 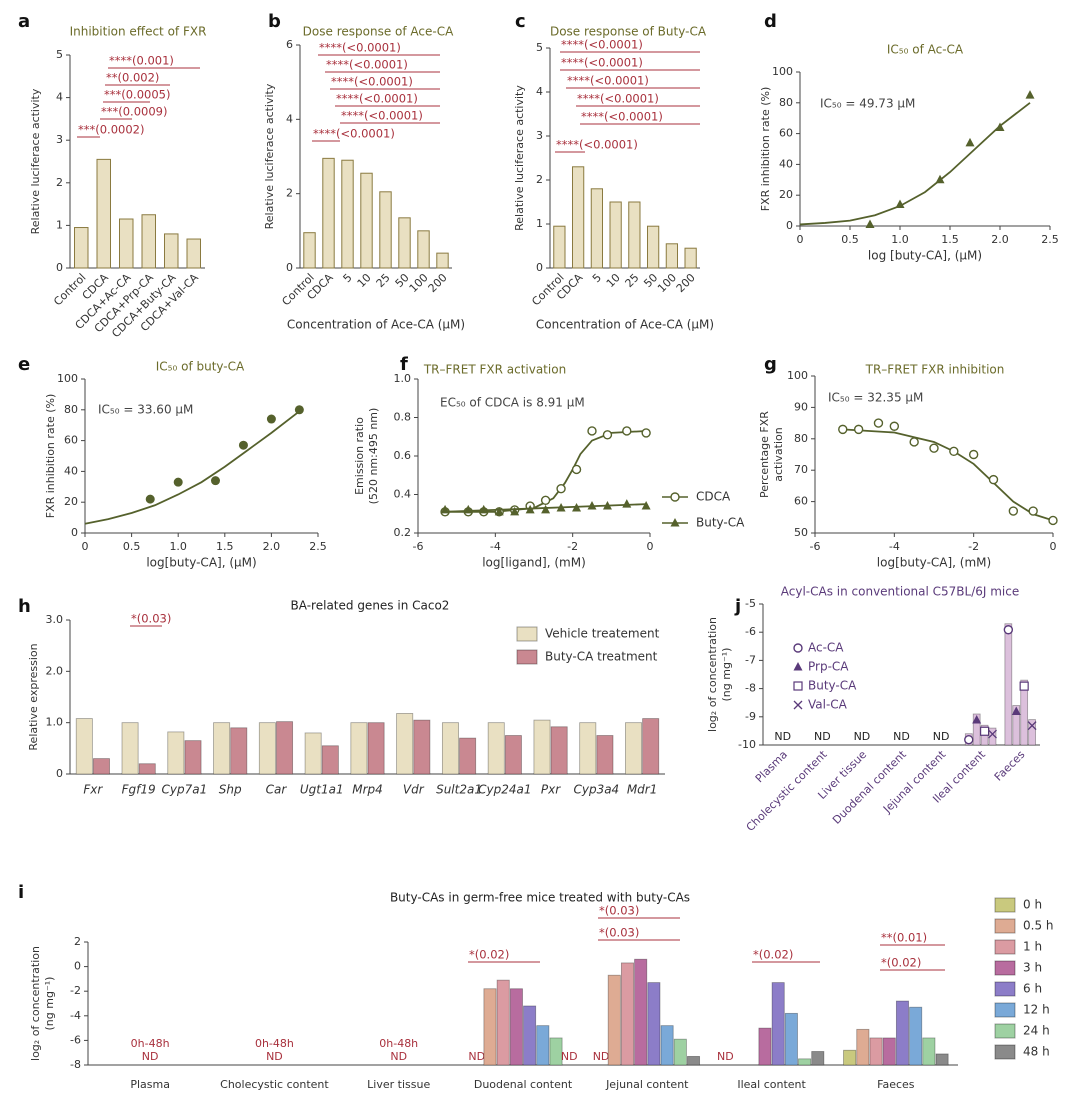 I want to click on x-tick-label: Cyp7a1, so click(x=185, y=790).